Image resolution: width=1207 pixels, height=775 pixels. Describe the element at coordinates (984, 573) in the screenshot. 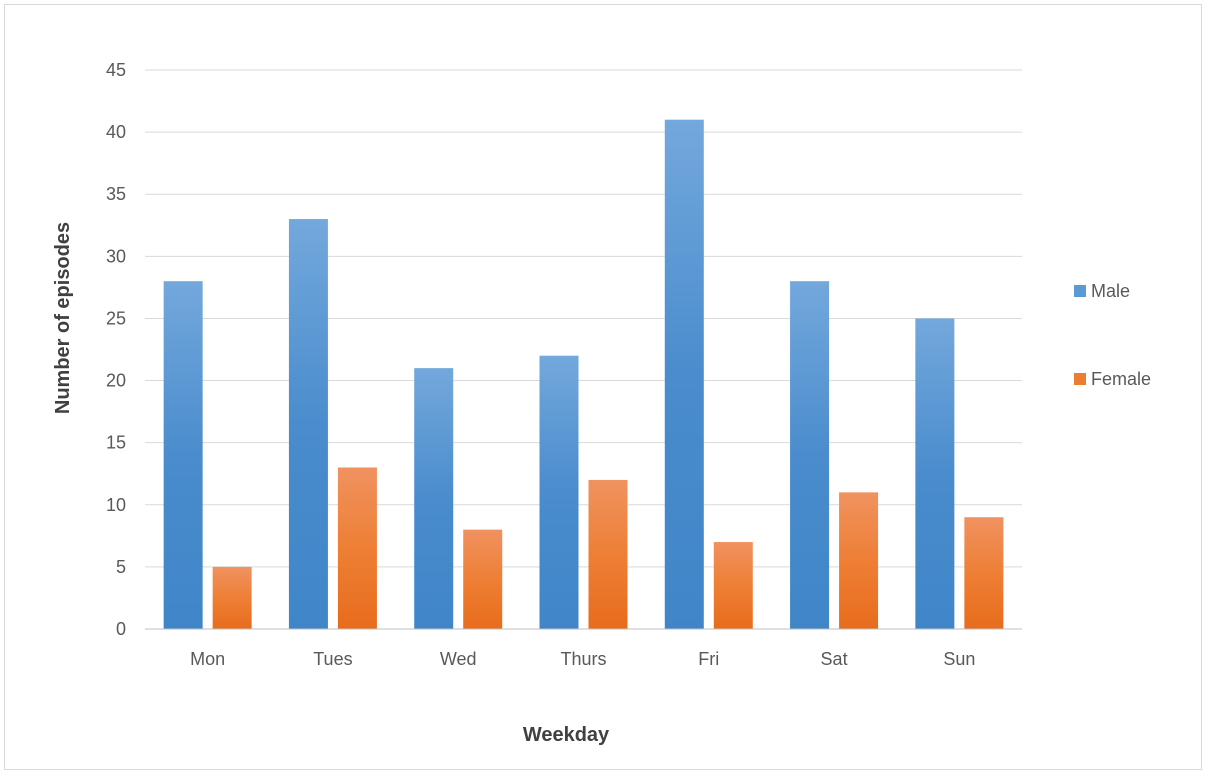

I see `bar-female-sun` at that location.